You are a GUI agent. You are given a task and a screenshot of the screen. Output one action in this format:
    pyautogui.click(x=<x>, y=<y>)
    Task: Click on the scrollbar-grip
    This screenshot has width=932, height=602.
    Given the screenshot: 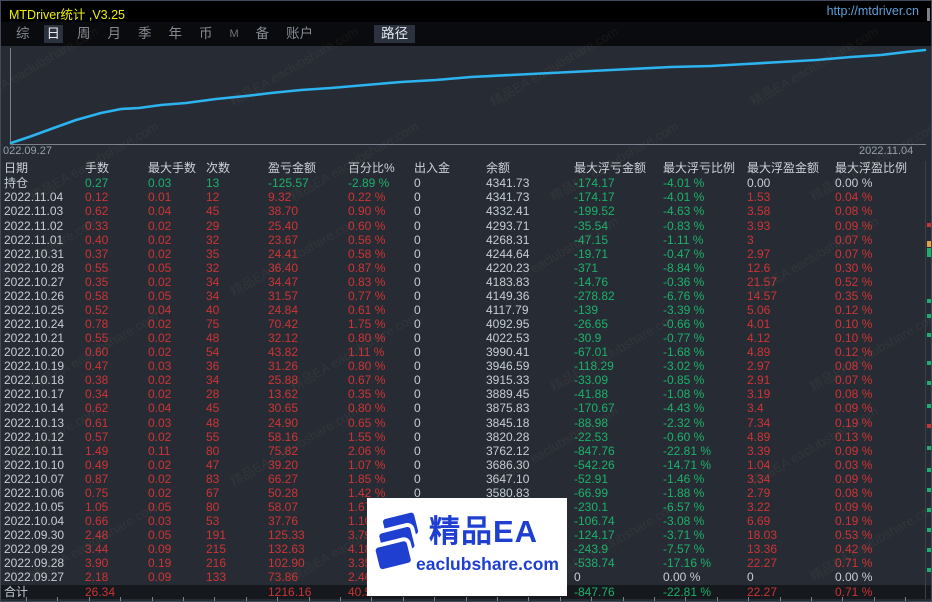 What is the action you would take?
    pyautogui.click(x=928, y=14)
    